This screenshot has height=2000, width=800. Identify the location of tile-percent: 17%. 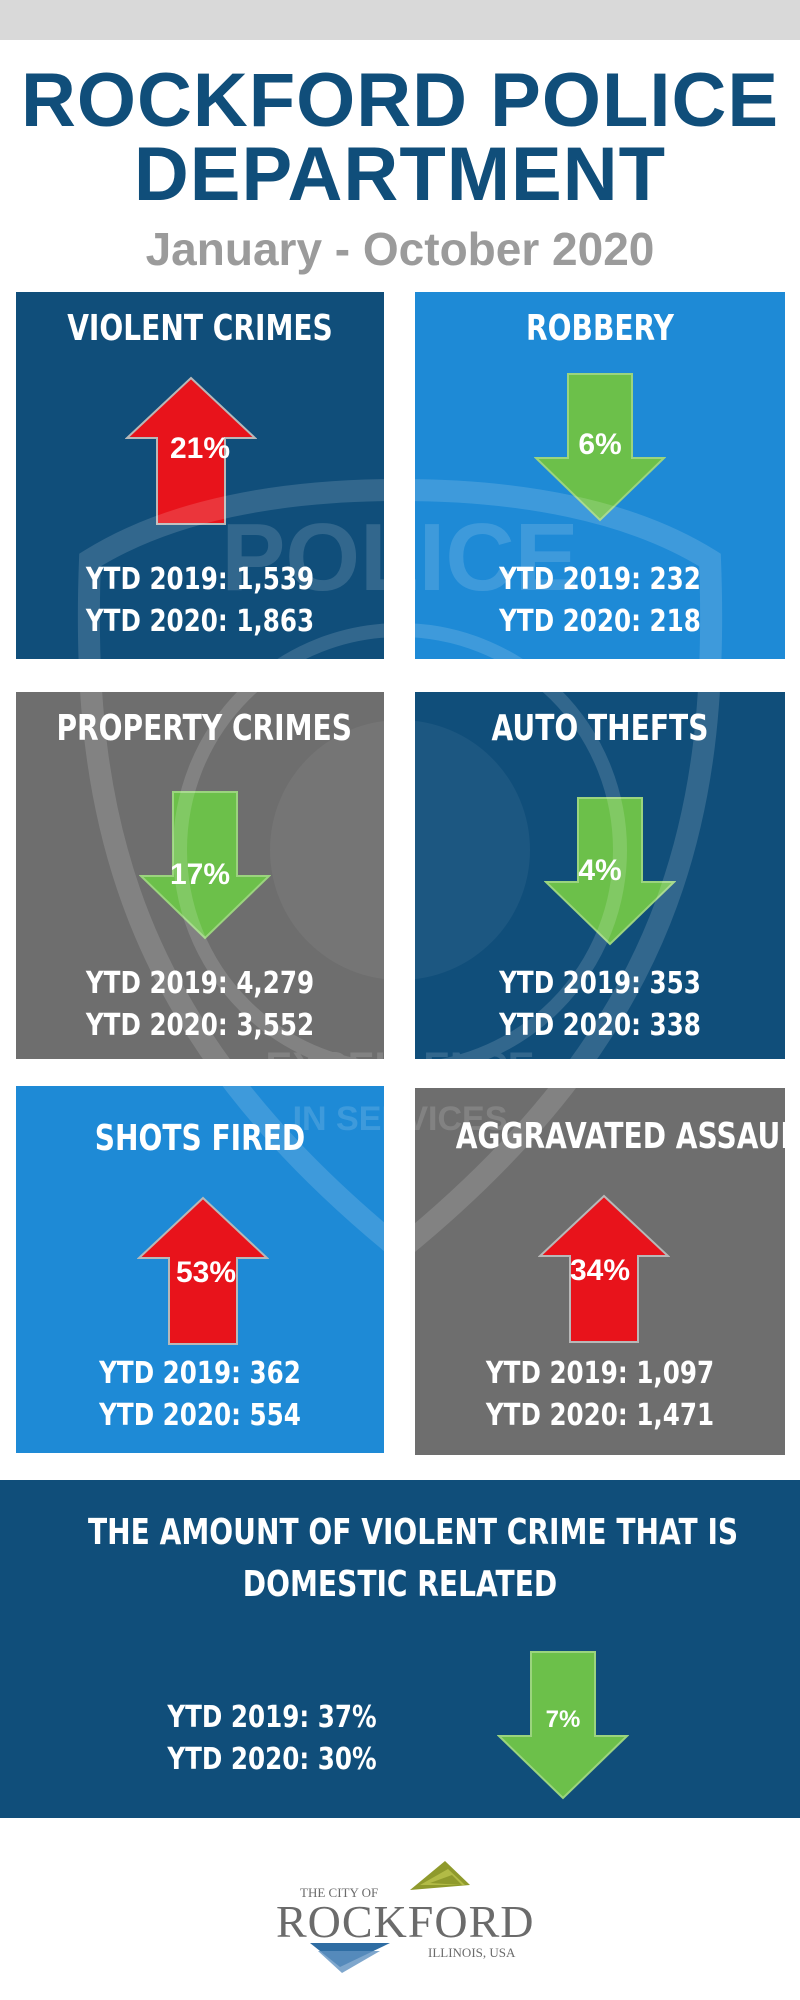
(200, 874).